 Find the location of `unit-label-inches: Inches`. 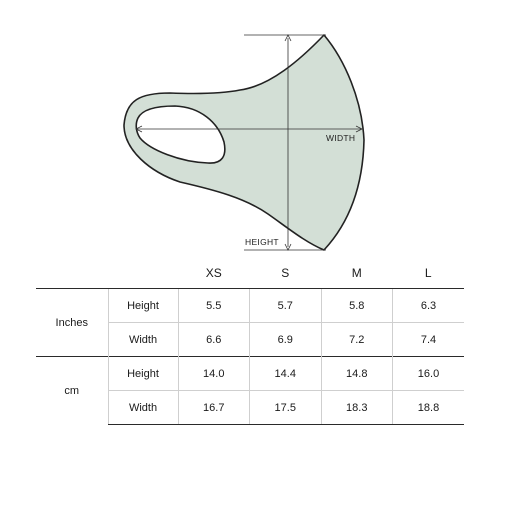

unit-label-inches: Inches is located at coordinates (72, 322).